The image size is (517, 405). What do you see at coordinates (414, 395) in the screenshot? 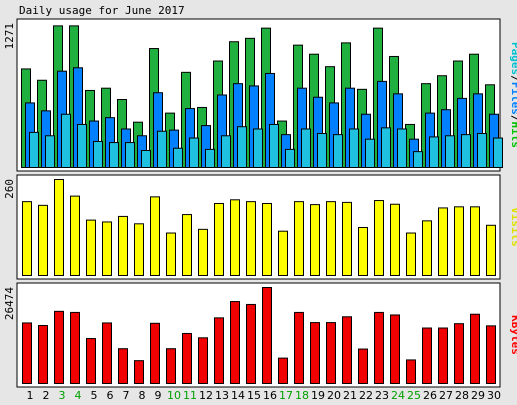
I see `day-label-25: 25` at bounding box center [414, 395].